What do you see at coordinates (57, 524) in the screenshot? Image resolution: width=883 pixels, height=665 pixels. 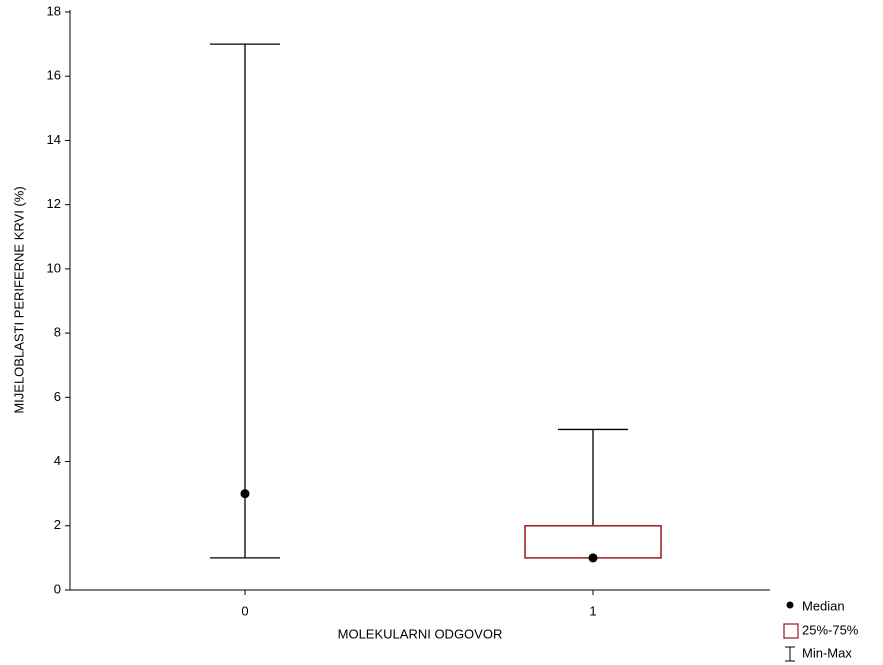 I see `y-tick-label: 2` at bounding box center [57, 524].